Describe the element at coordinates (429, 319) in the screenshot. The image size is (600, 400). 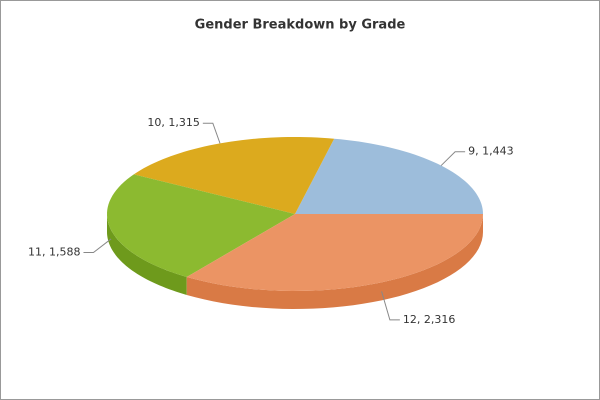
I see `data-label: 12, 2,316` at that location.